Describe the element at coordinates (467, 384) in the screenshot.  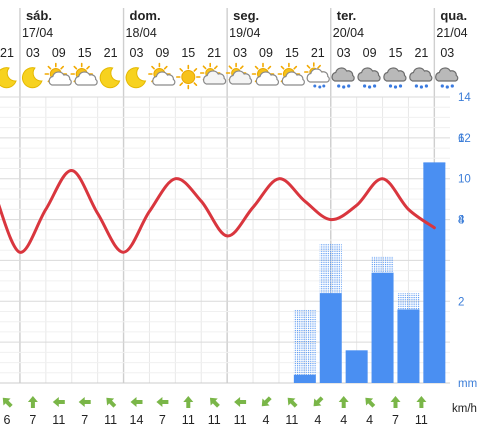
I see `precip-unit-label: mm` at that location.